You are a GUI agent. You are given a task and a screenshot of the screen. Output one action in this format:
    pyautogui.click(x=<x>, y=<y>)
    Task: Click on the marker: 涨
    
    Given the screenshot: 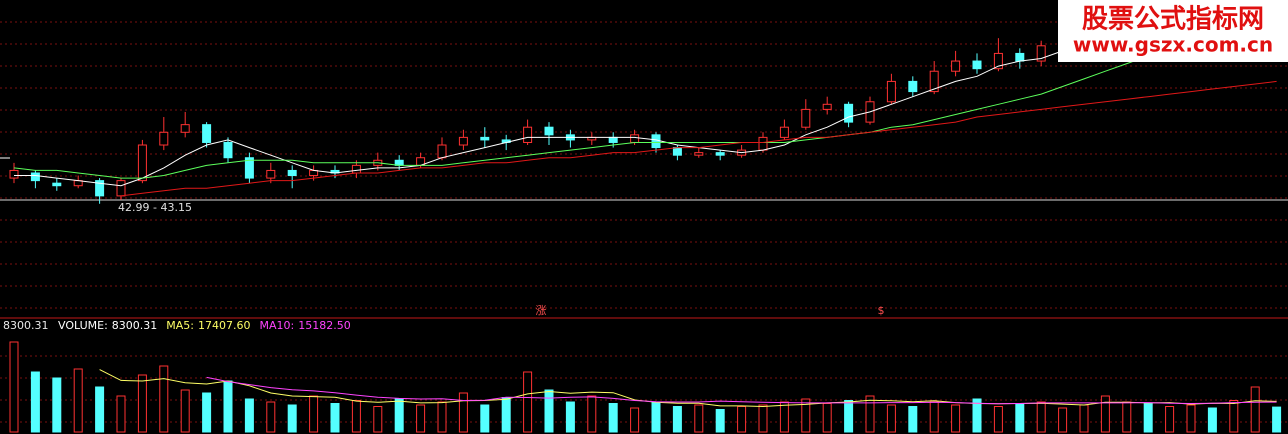 What is the action you would take?
    pyautogui.click(x=541, y=310)
    